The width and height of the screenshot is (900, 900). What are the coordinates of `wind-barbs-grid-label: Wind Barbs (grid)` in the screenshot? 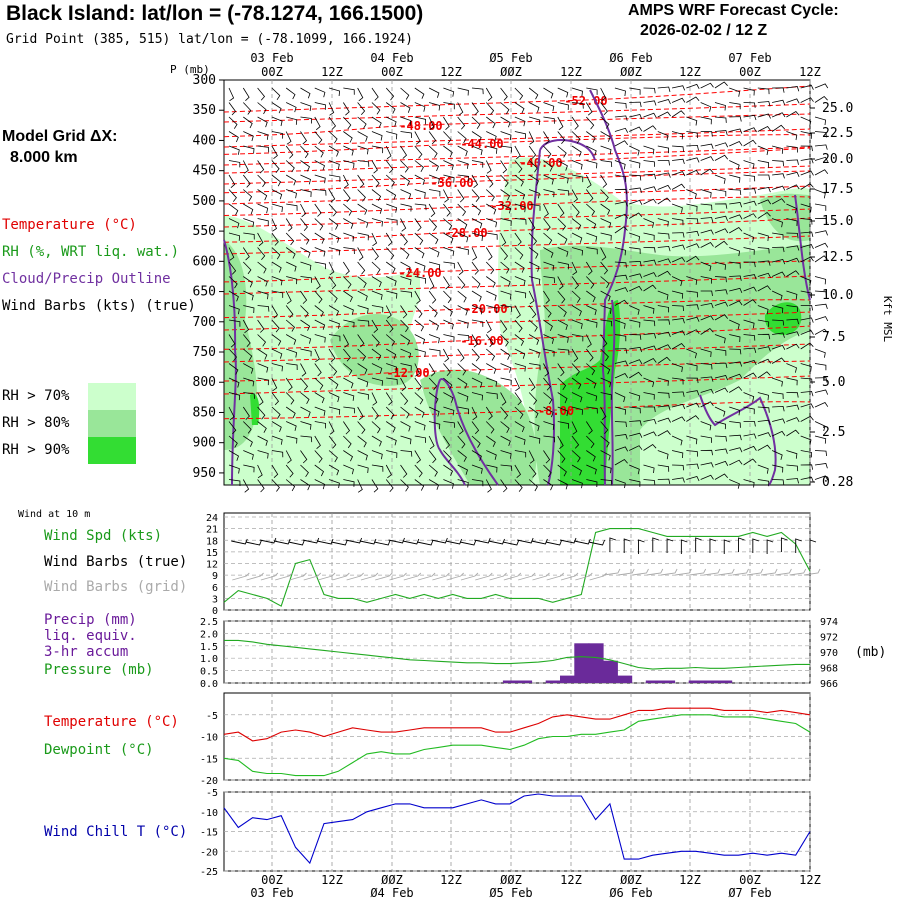 It's located at (116, 587).